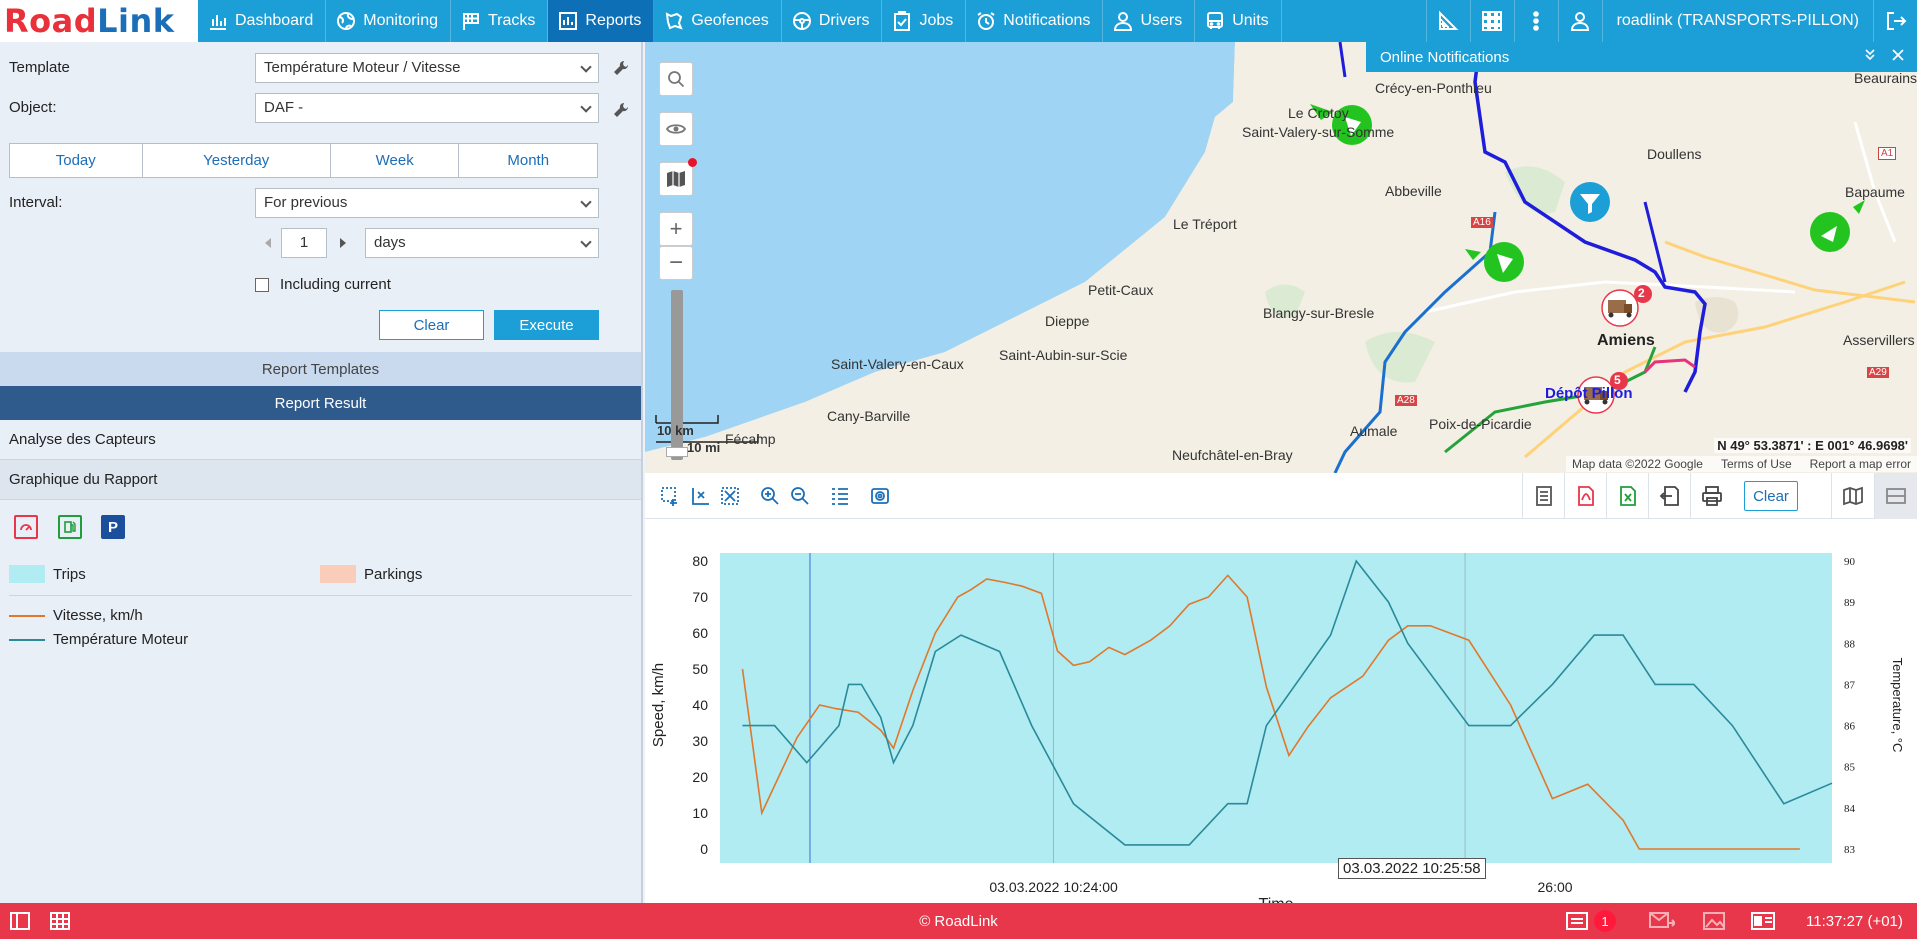 The width and height of the screenshot is (1917, 939). I want to click on nav-geofences: Geofences, so click(718, 21).